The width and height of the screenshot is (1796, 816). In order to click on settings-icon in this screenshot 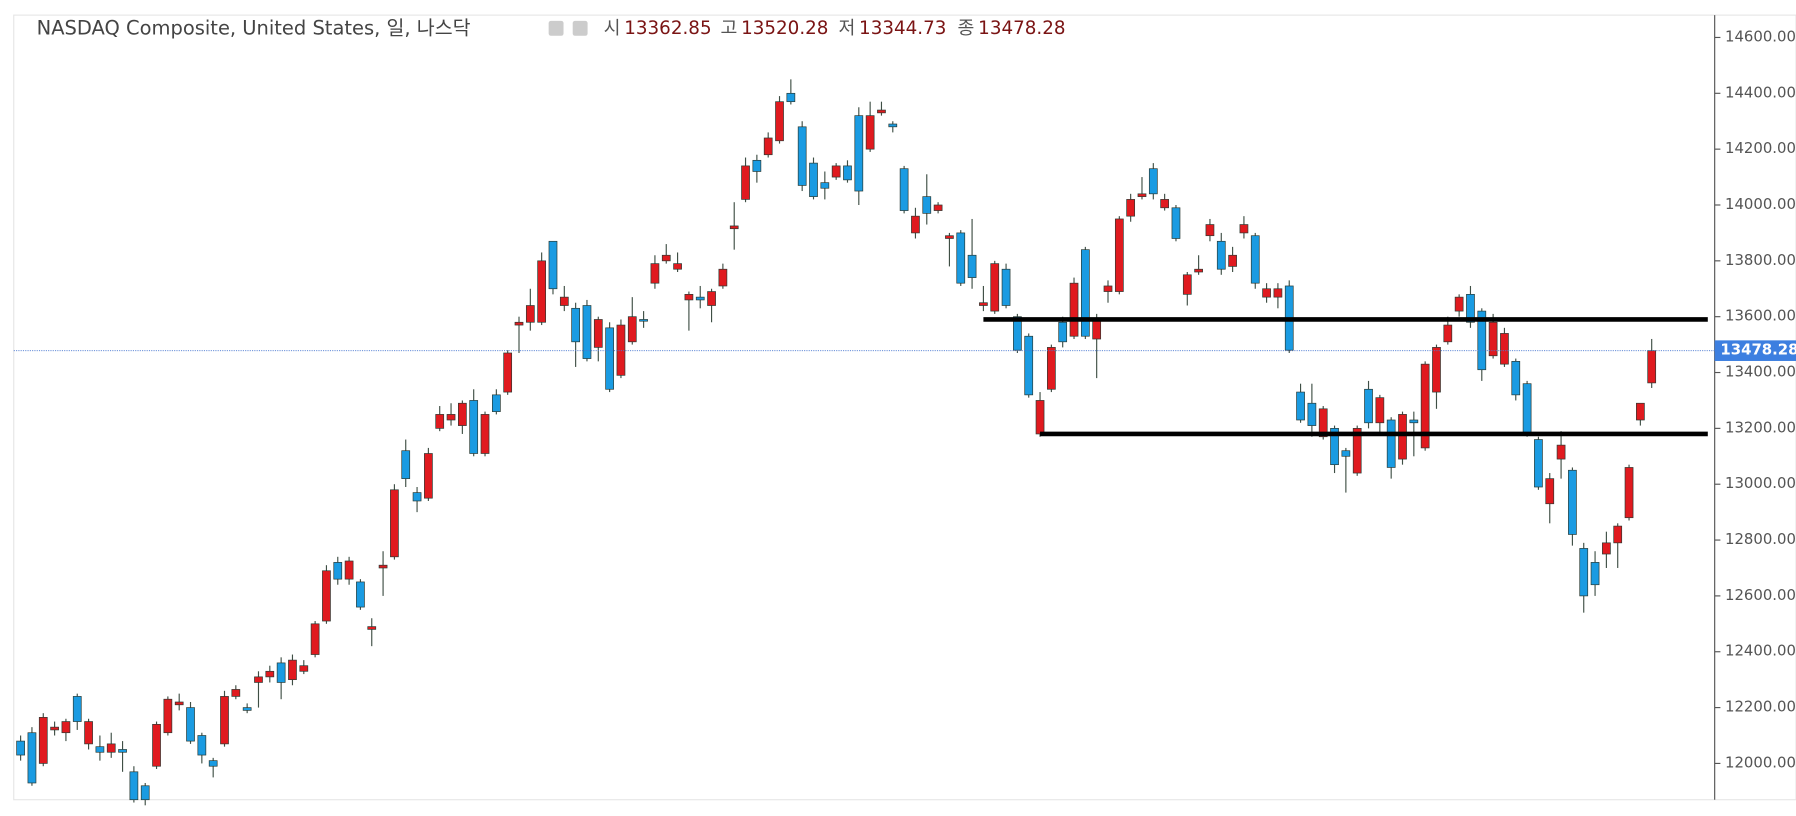, I will do `click(580, 28)`.